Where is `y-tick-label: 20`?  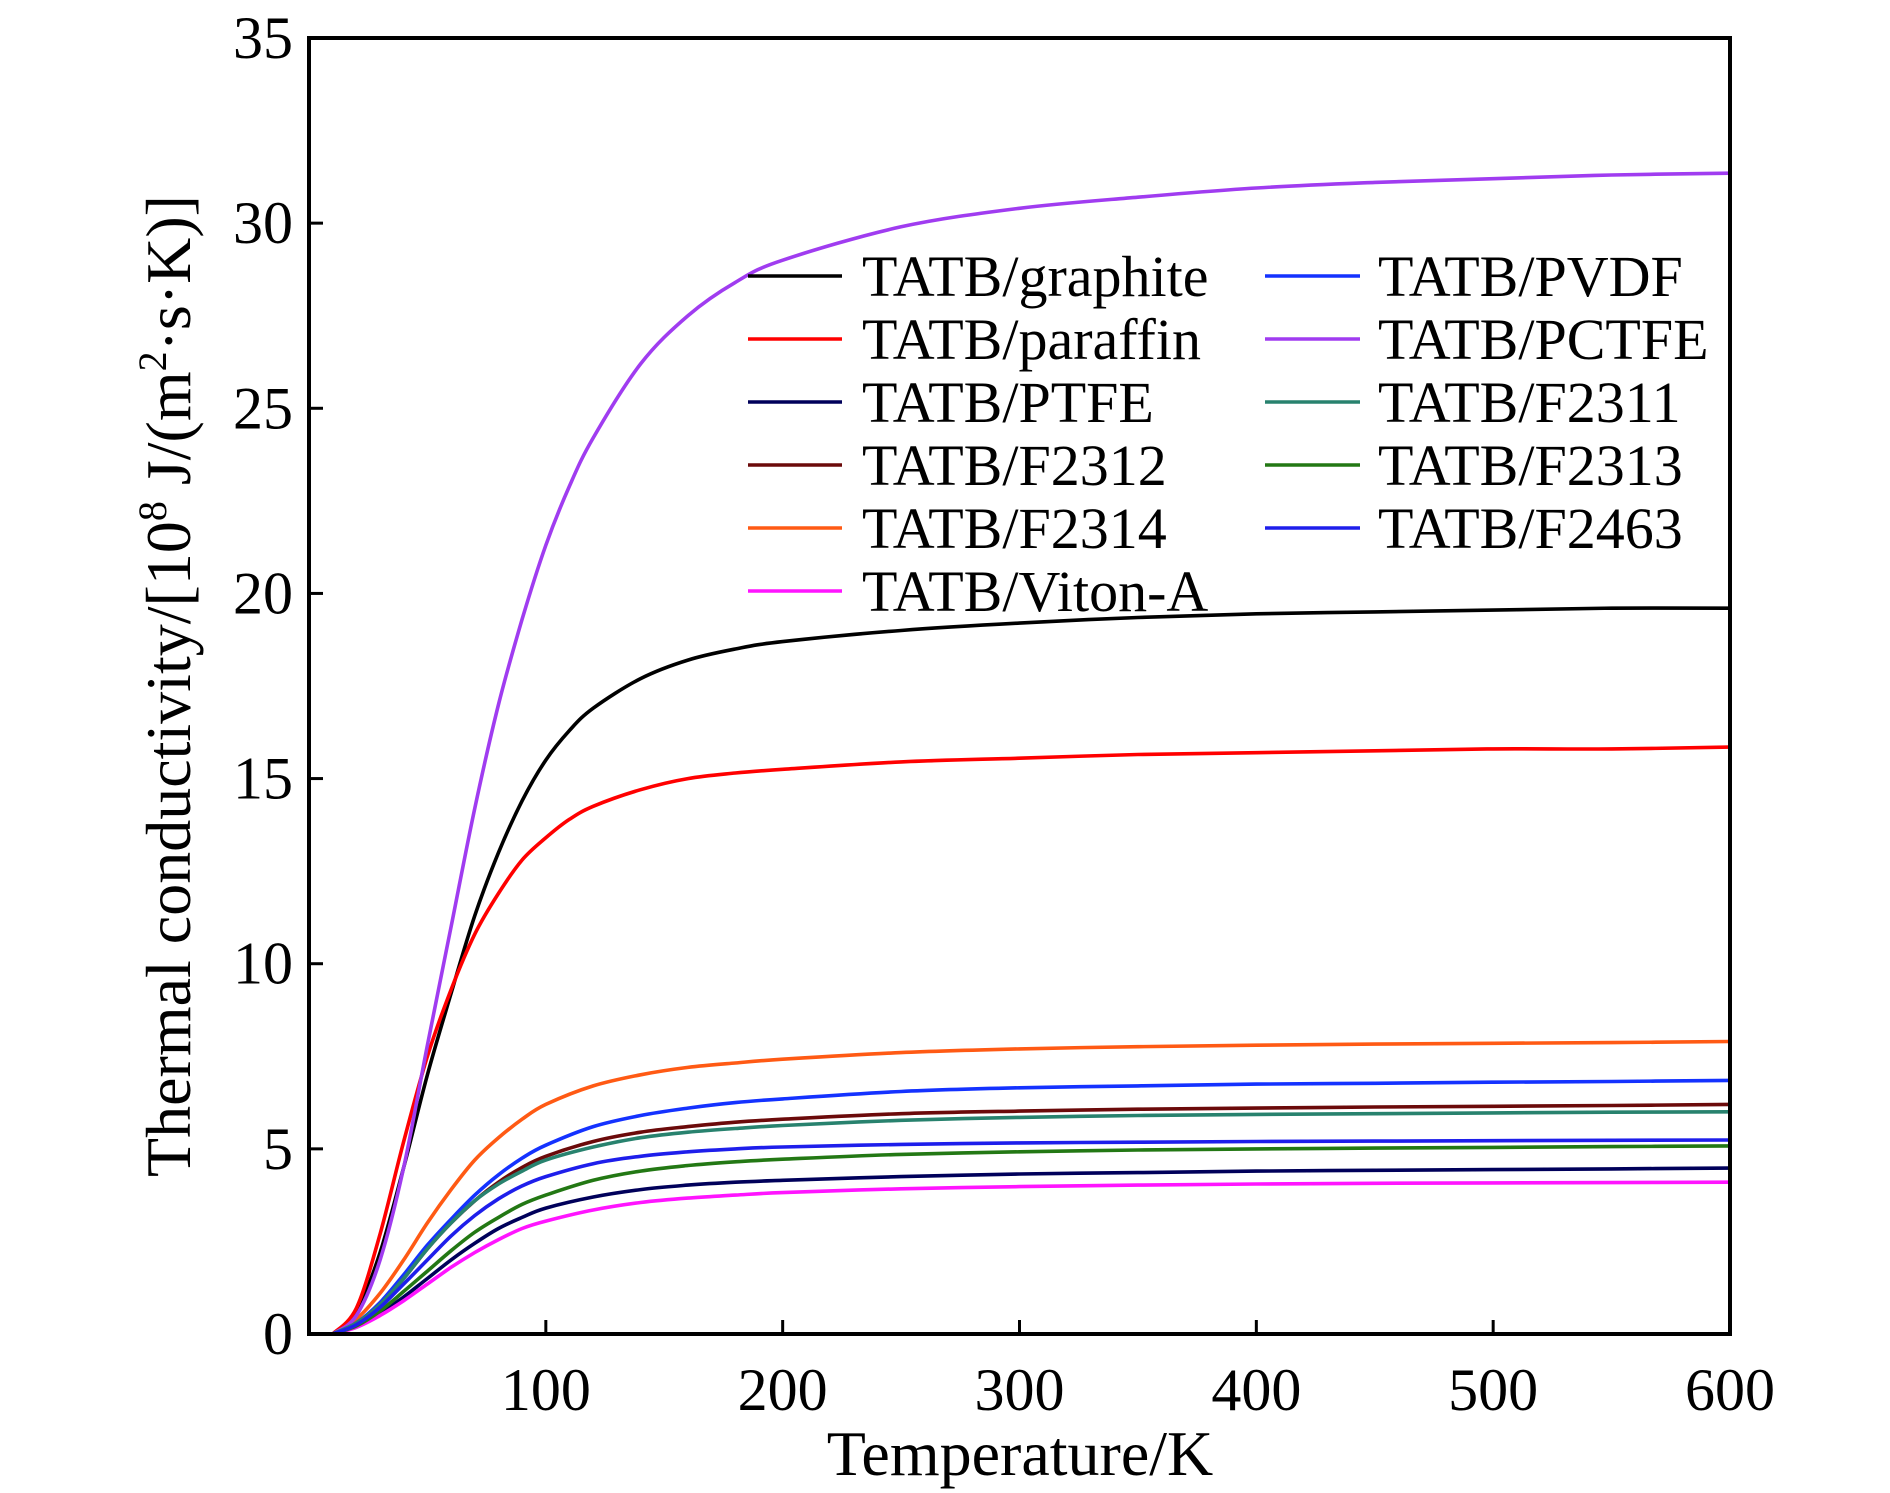
y-tick-label: 20 is located at coordinates (263, 593).